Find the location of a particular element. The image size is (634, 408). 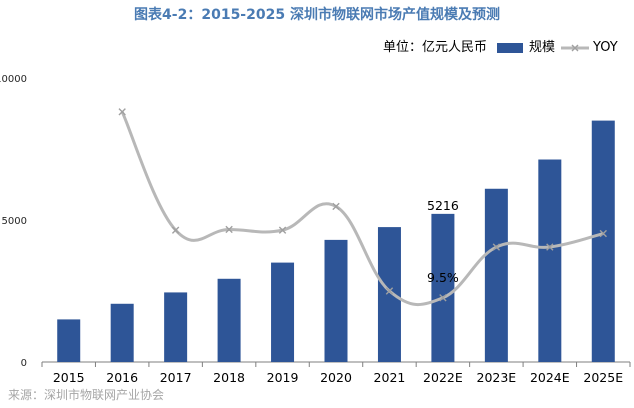

x-tick-label: 2020 is located at coordinates (336, 377).